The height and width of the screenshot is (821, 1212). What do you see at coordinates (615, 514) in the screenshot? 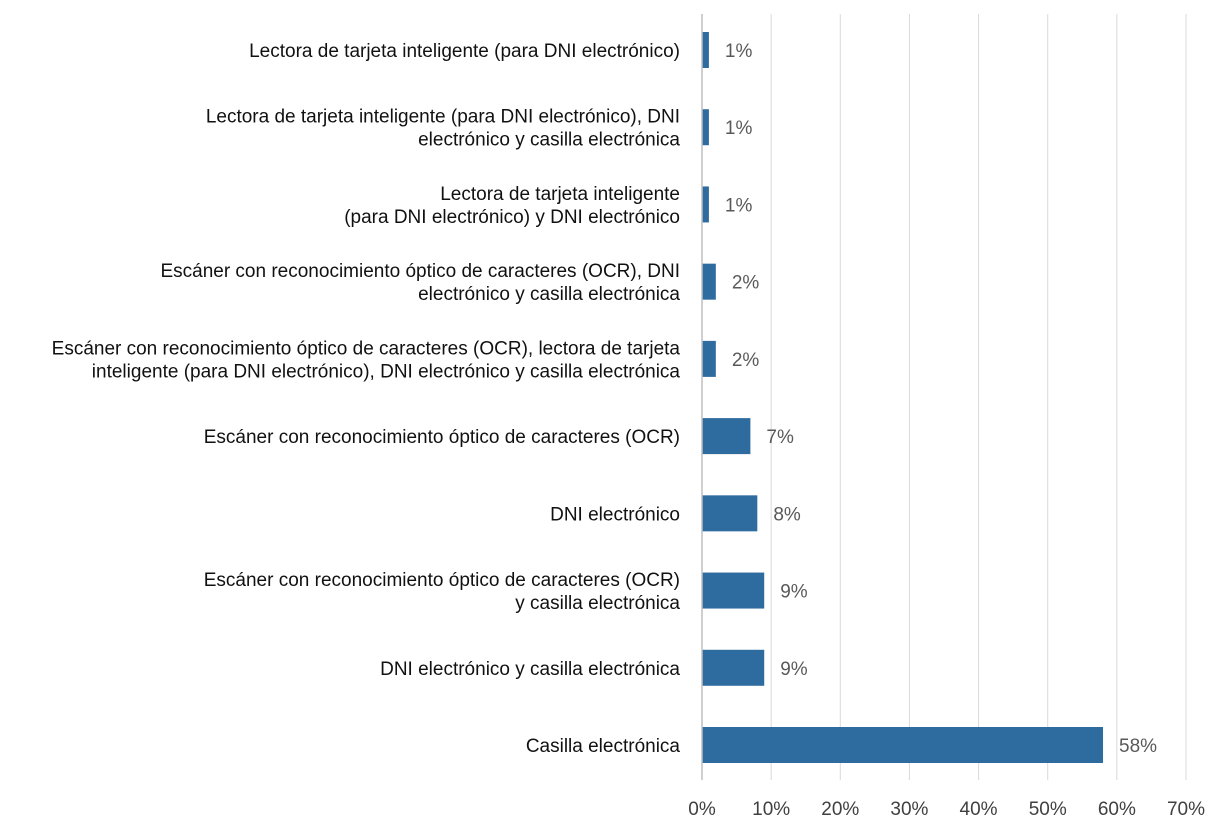
I see `category-label: DNI electrónico` at bounding box center [615, 514].